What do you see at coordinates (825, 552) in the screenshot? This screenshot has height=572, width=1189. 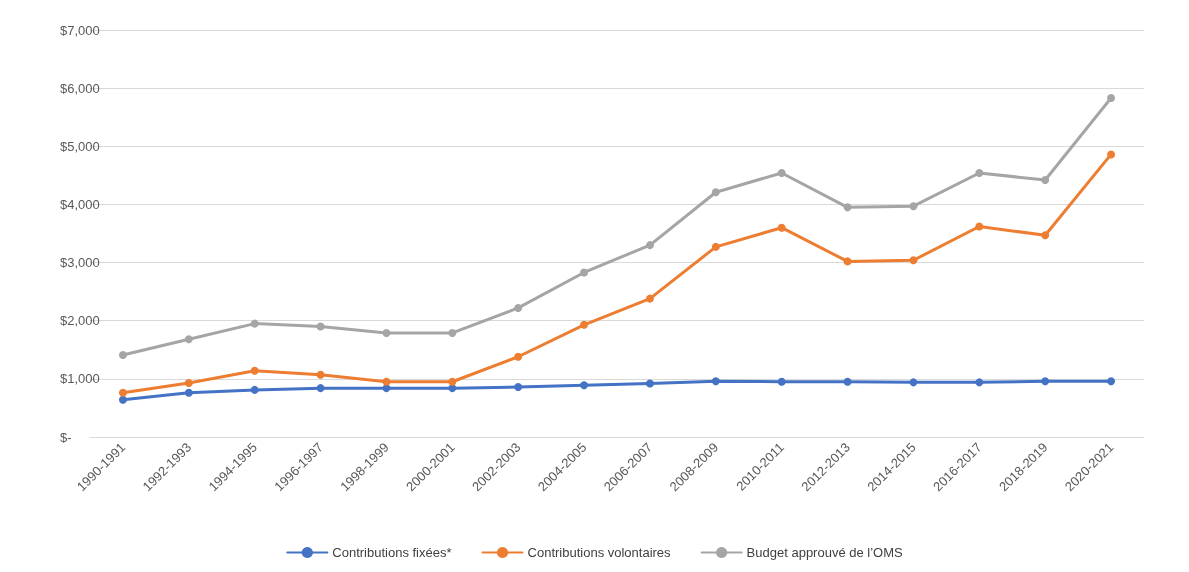 I see `legend-label: Budget approuvé de l’OMS` at bounding box center [825, 552].